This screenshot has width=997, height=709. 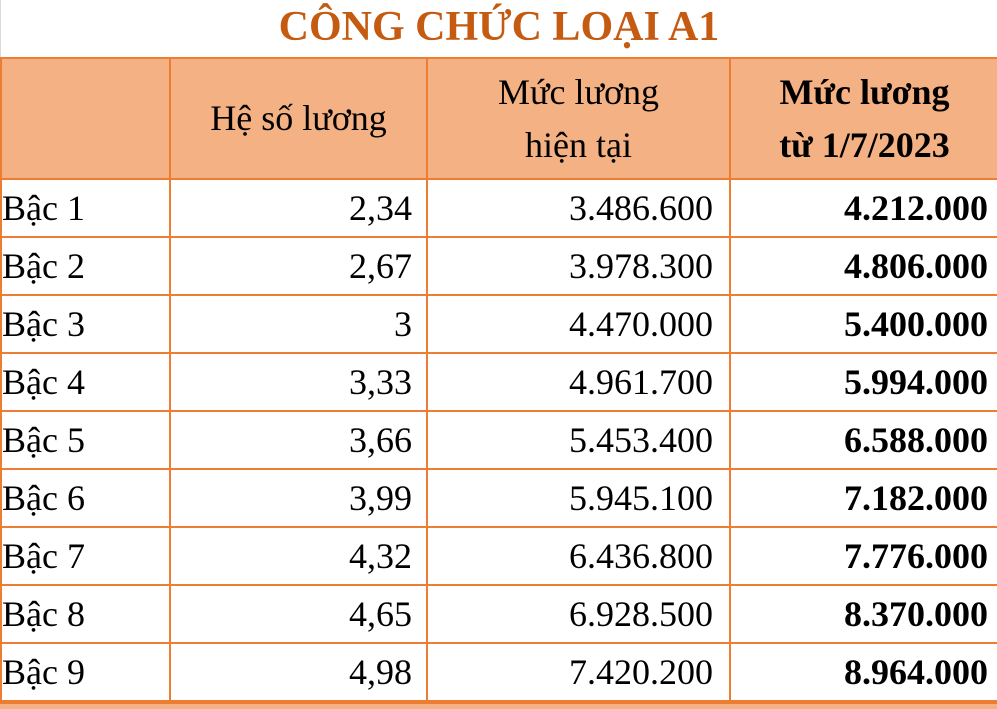 I want to click on header-line: từ 1/7/2023, so click(x=864, y=144).